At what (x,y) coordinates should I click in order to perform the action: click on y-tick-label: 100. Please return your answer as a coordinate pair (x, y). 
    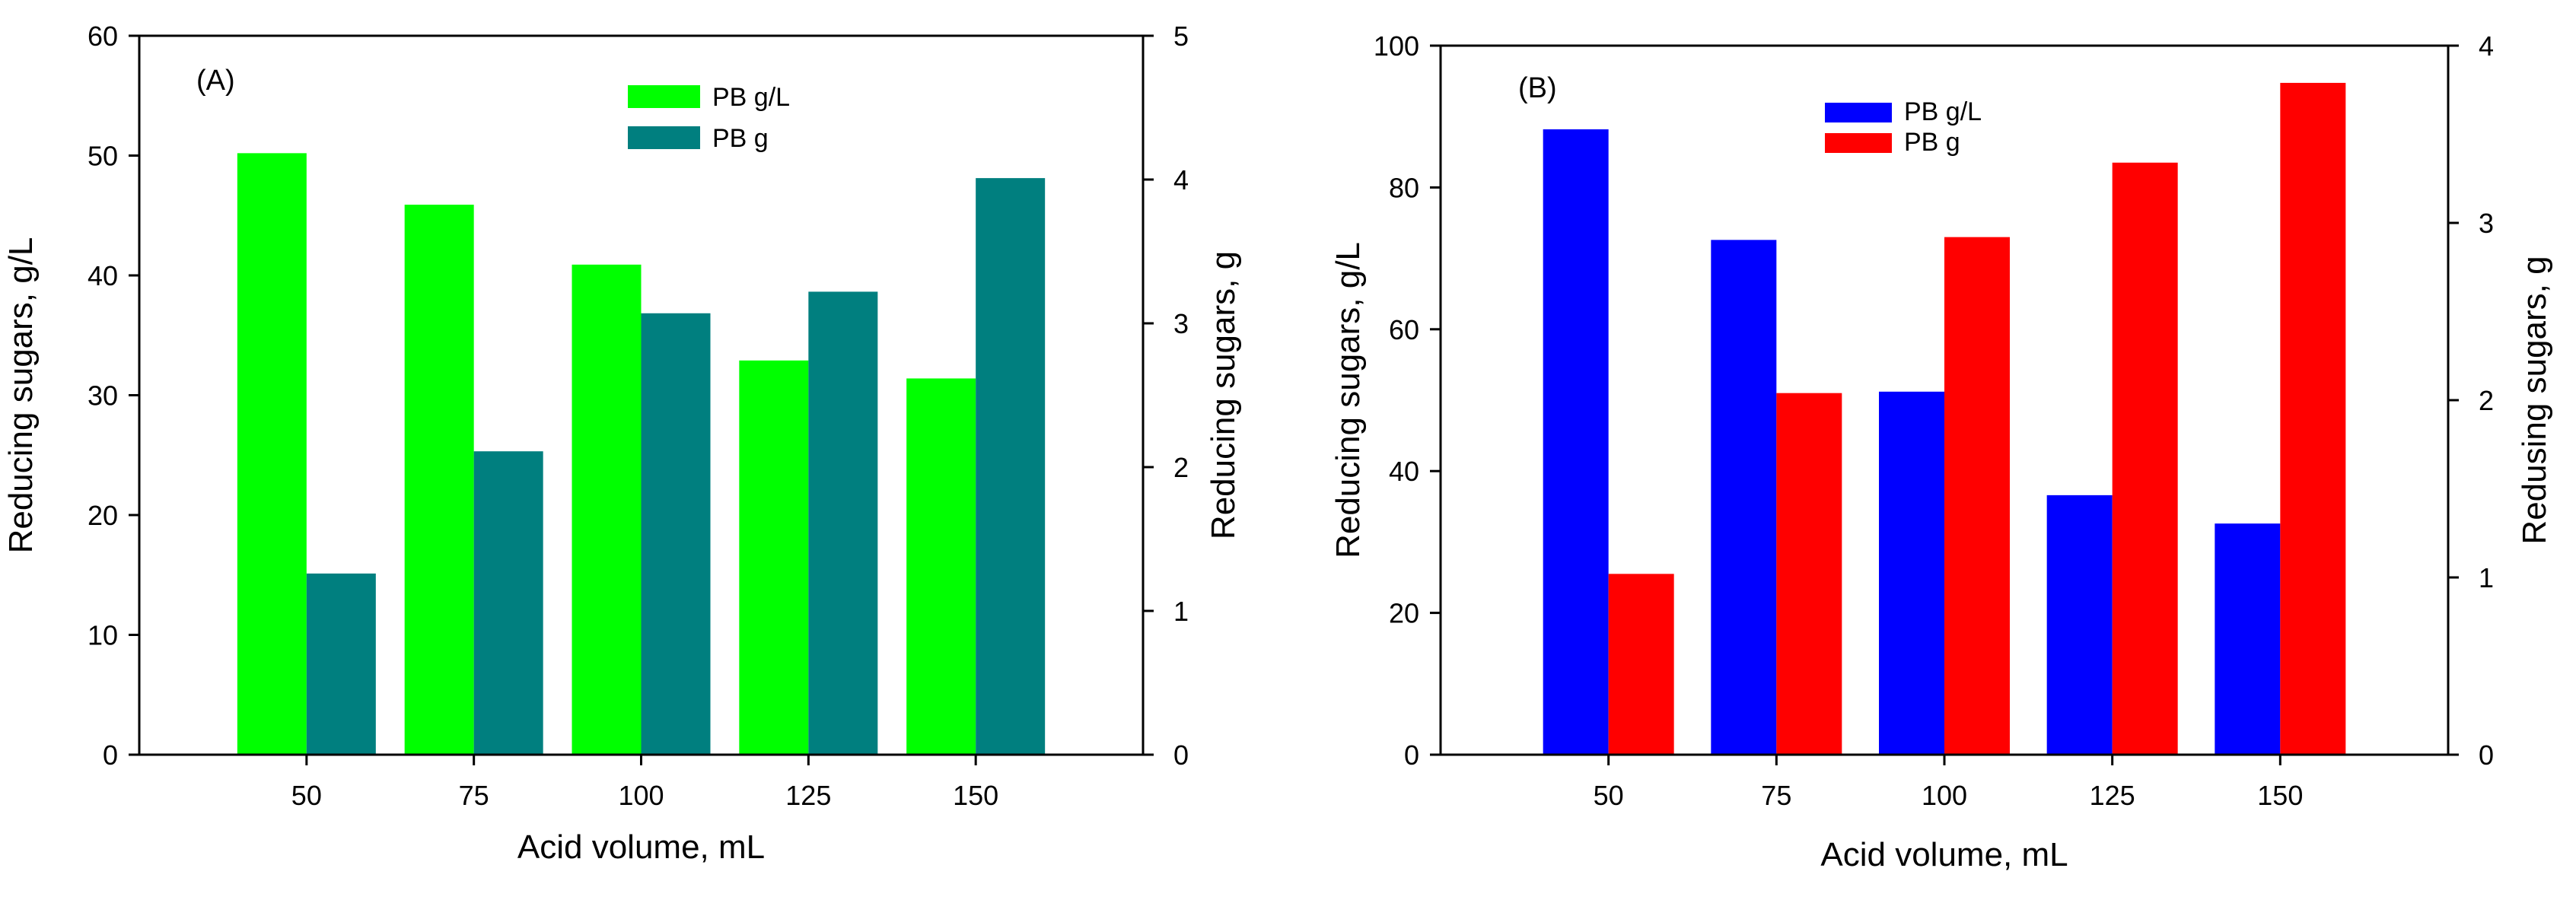
    Looking at the image, I should click on (1396, 46).